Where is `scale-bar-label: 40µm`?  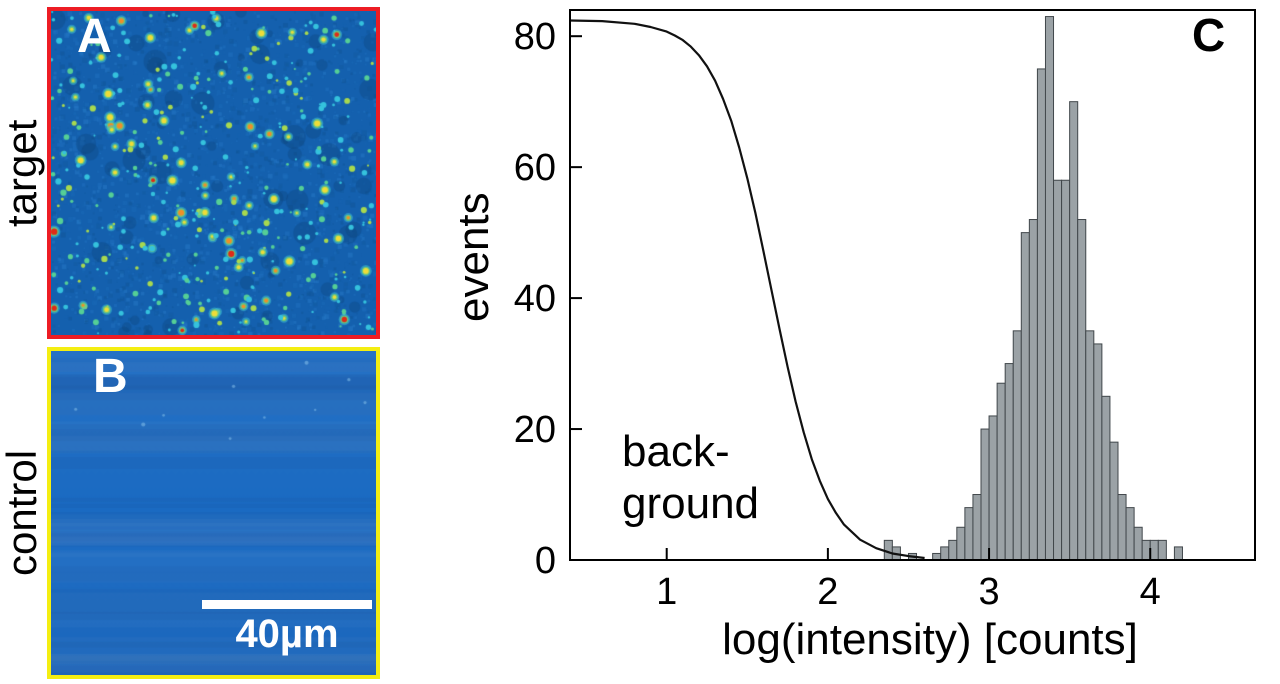
scale-bar-label: 40µm is located at coordinates (287, 634).